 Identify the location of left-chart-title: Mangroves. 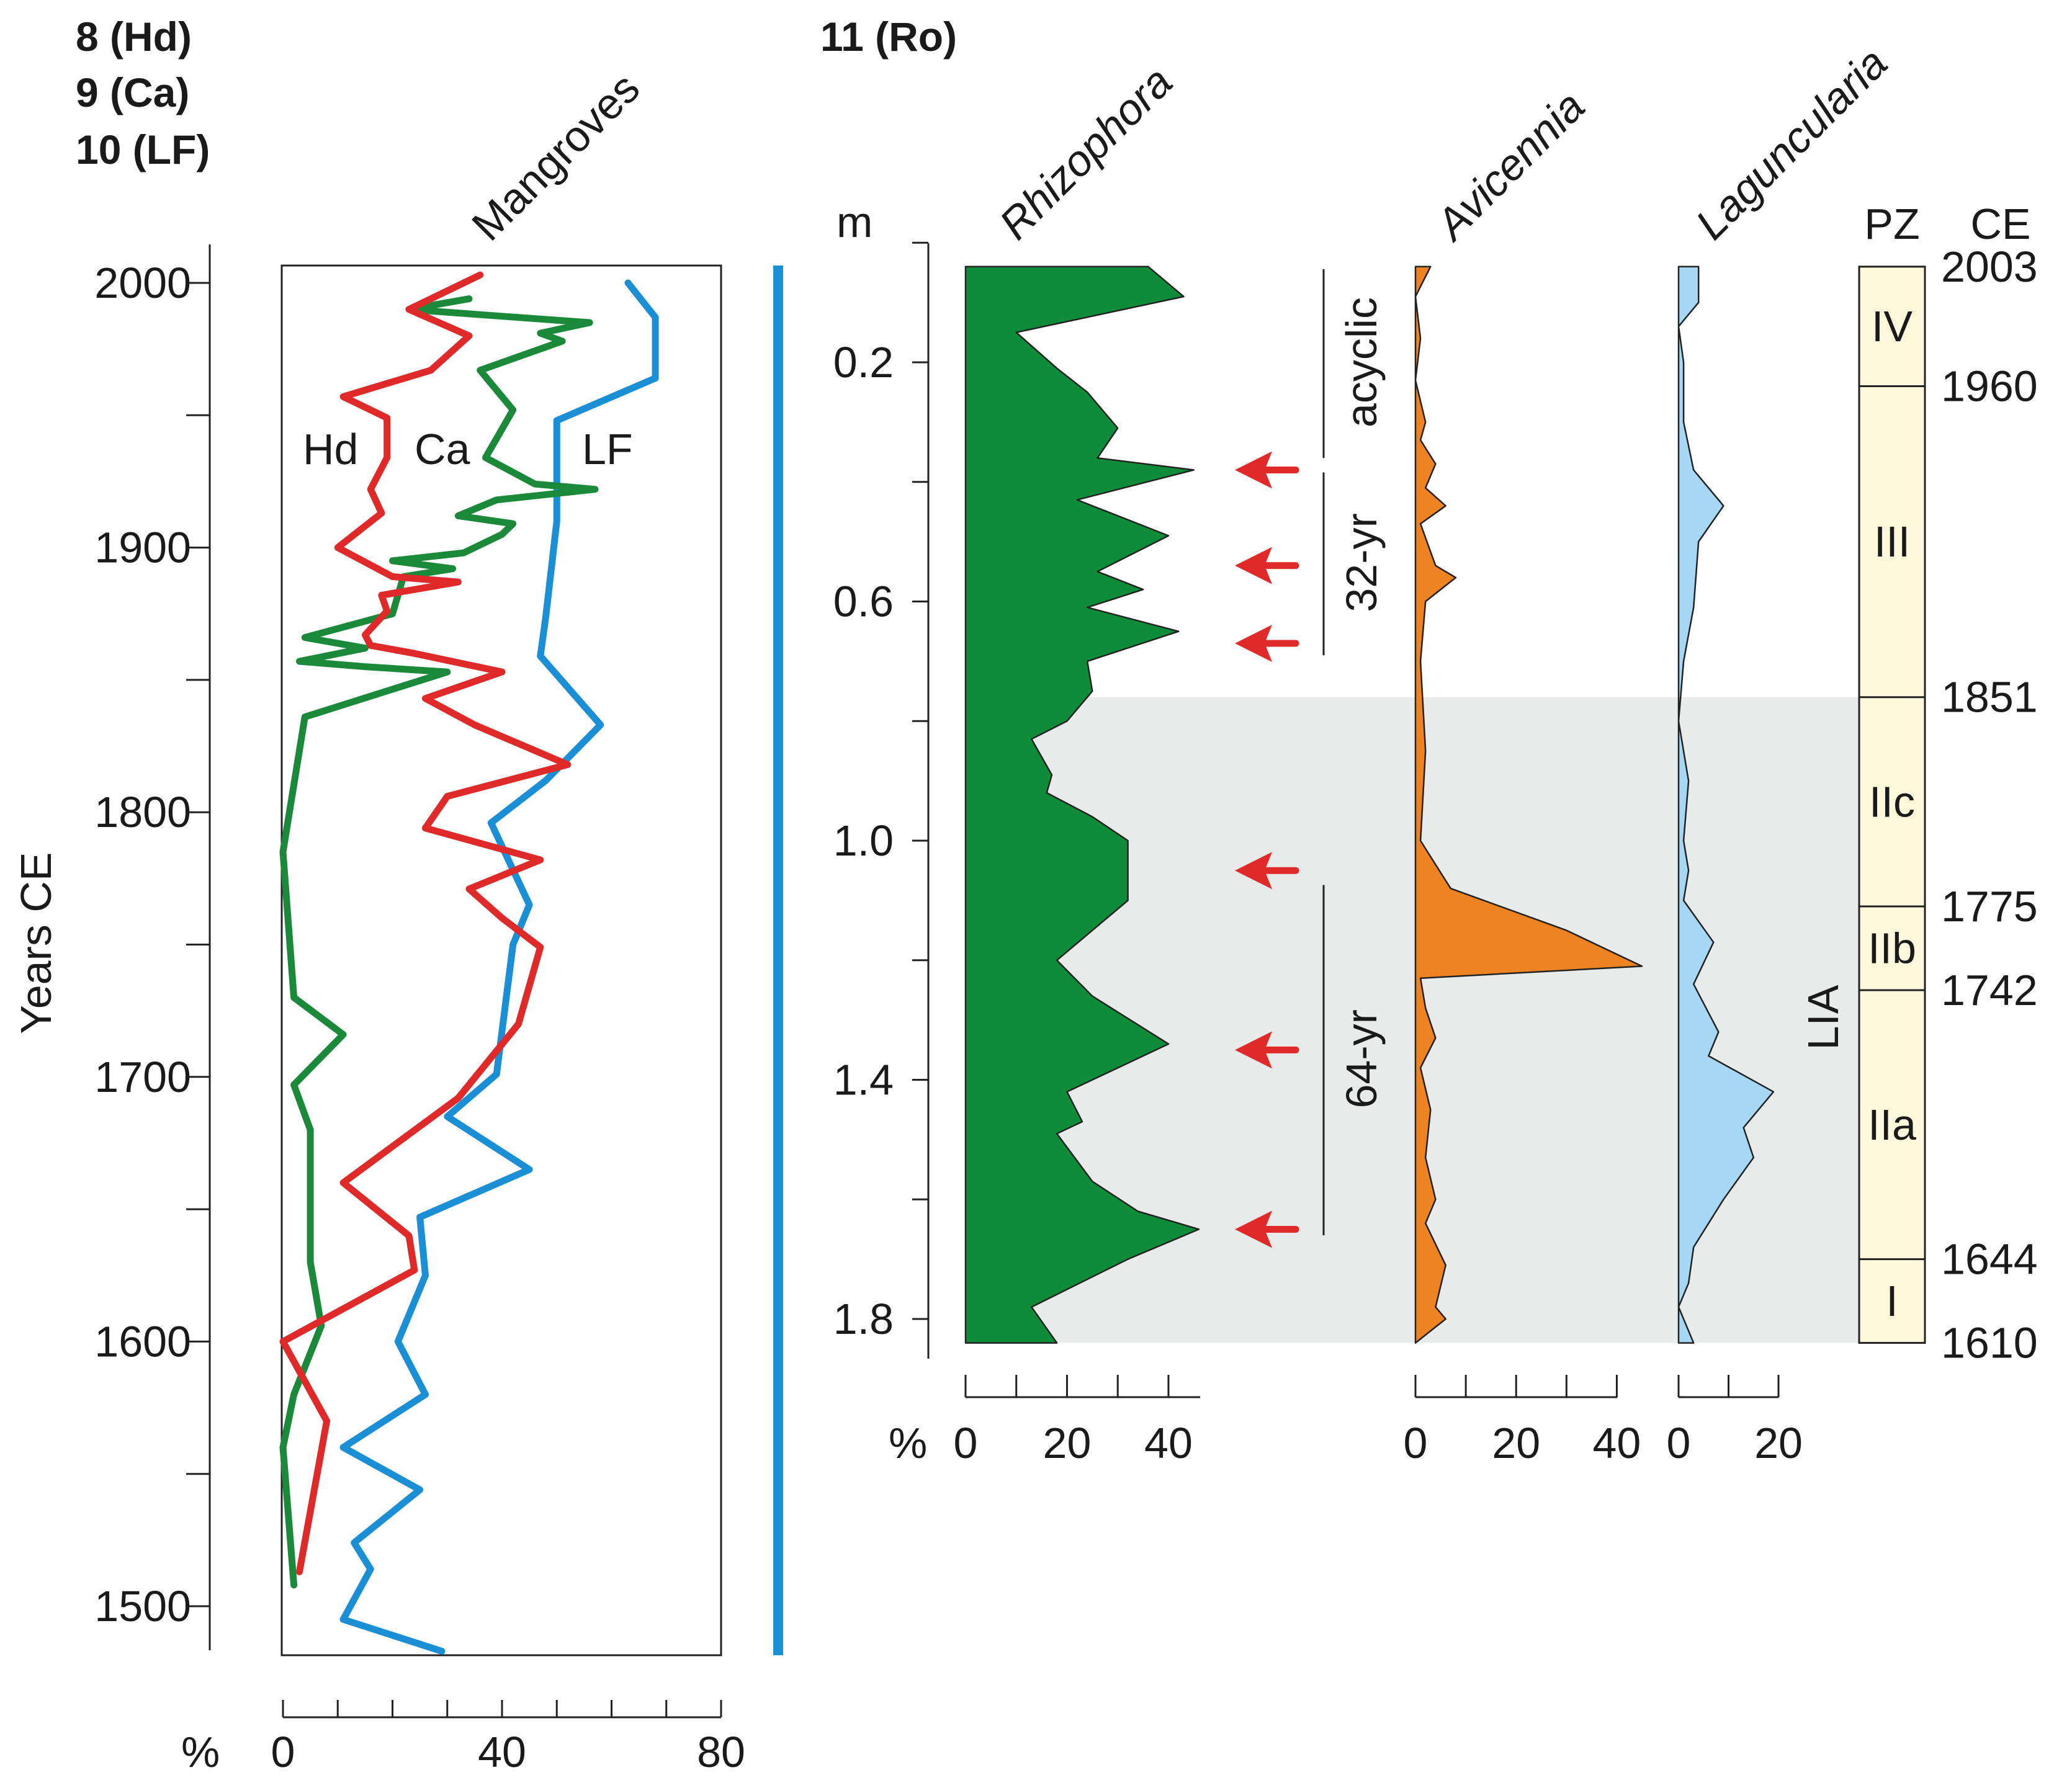
(555, 157).